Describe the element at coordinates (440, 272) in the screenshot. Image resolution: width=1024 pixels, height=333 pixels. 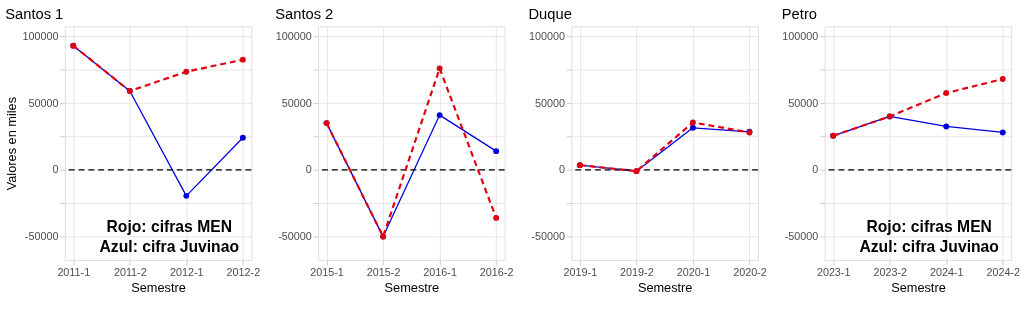
I see `x-tick-label: 2016-1` at that location.